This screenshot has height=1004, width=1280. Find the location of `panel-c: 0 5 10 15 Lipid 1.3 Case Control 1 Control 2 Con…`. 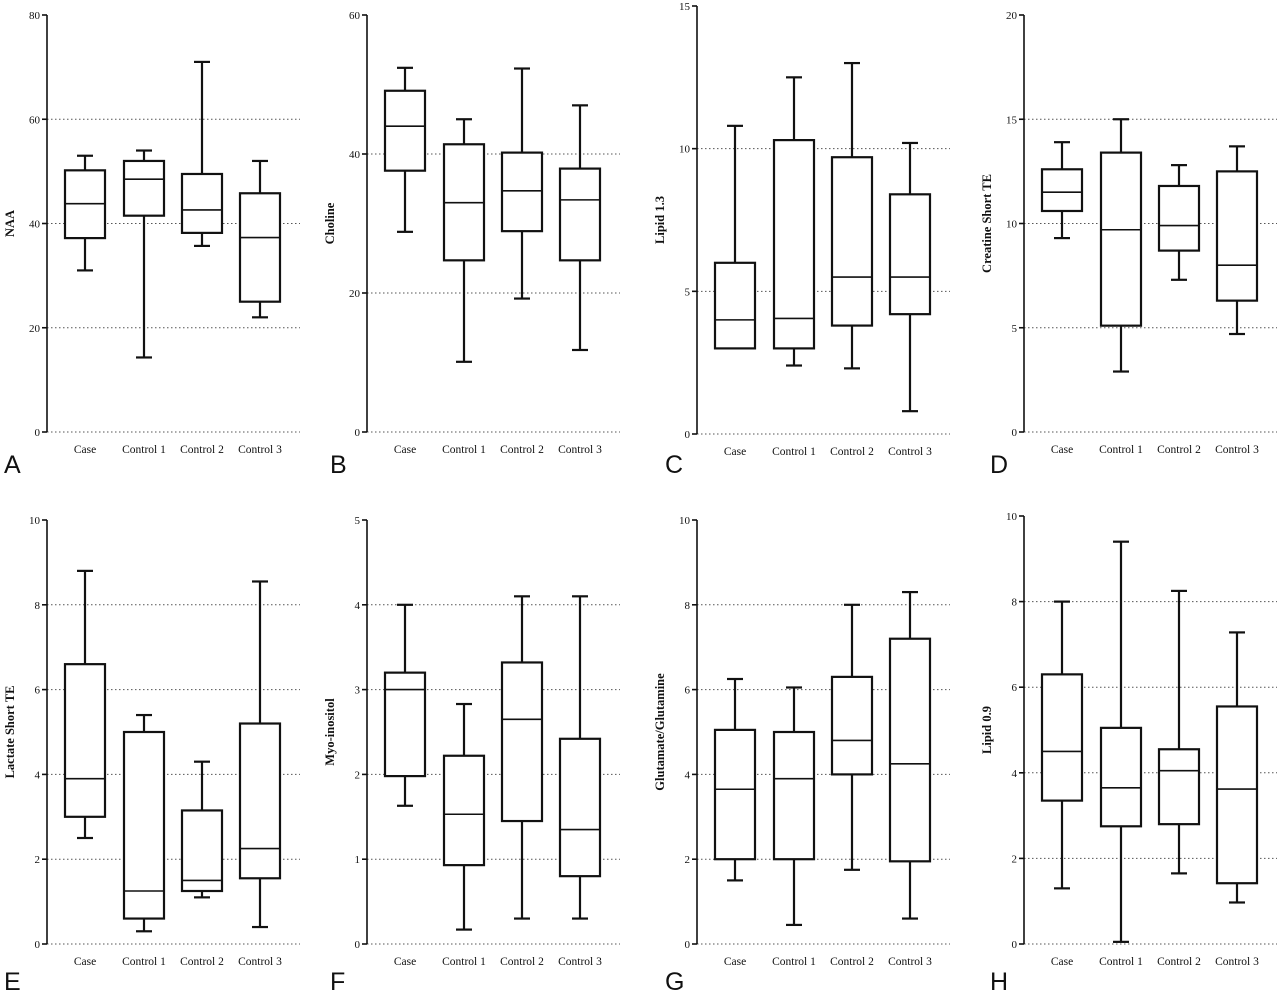

panel-c: 0 5 10 15 Lipid 1.3 Case Control 1 Control 2 Con… is located at coordinates (801, 240).